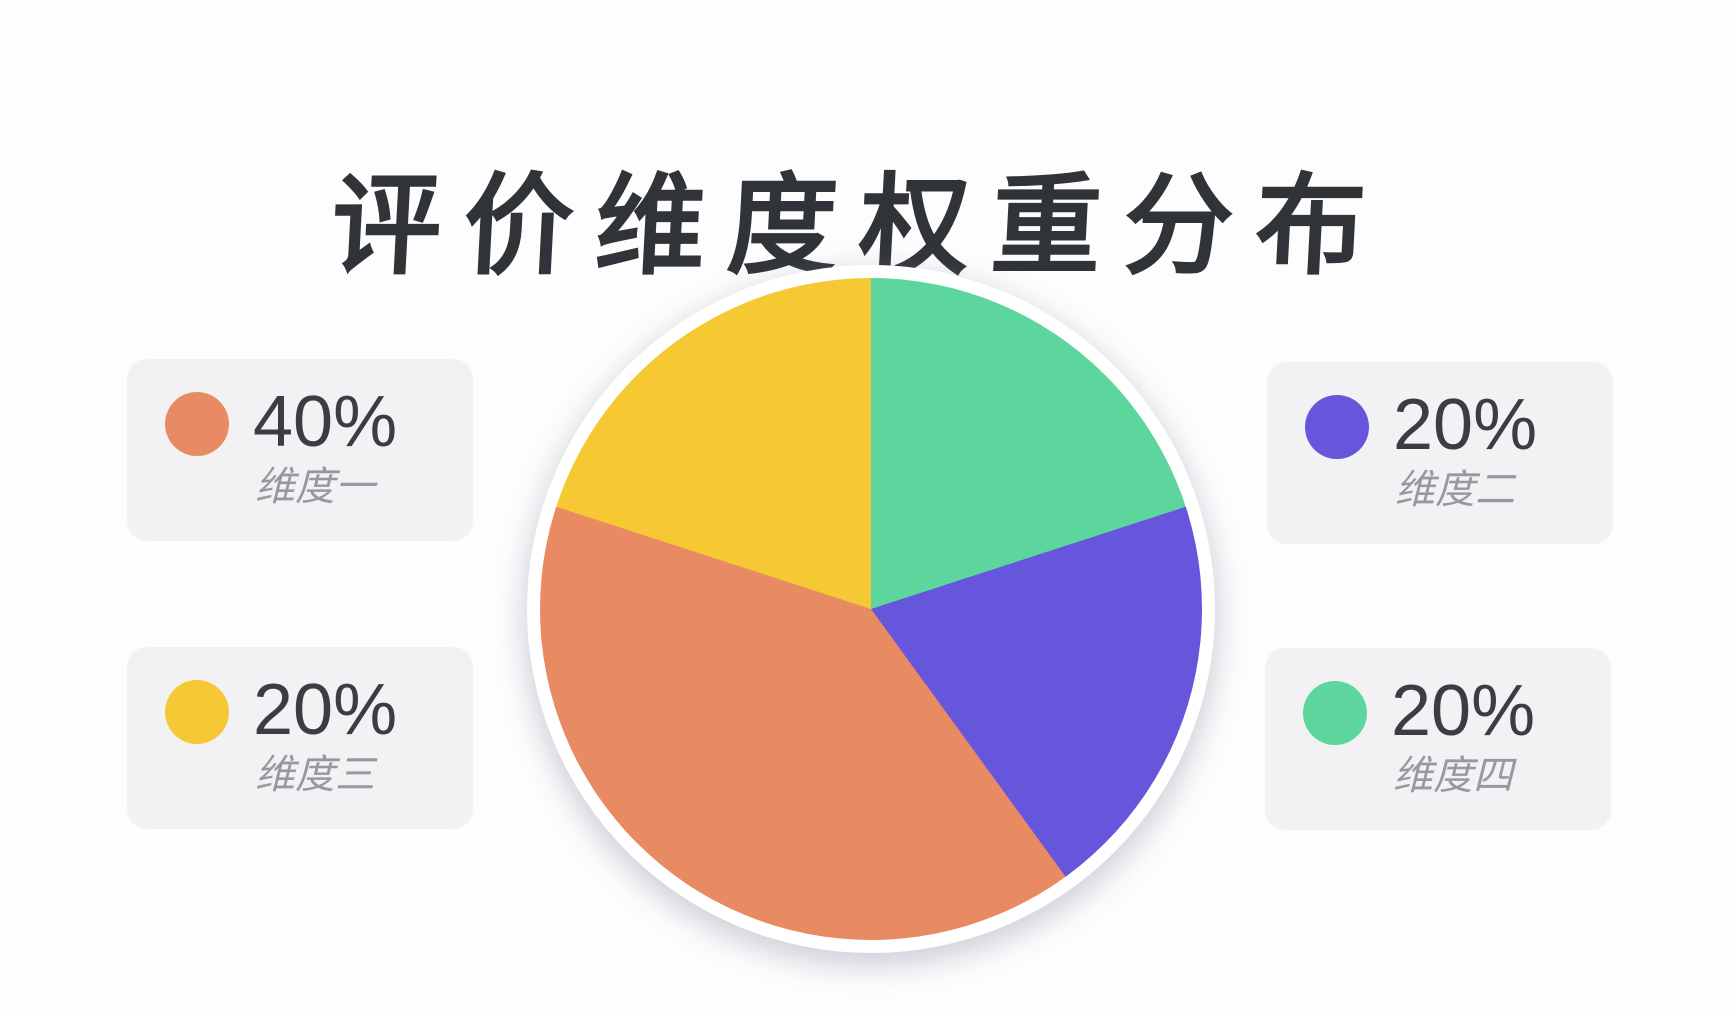  I want to click on legend-percent-dimension-2: 20%, so click(1465, 425).